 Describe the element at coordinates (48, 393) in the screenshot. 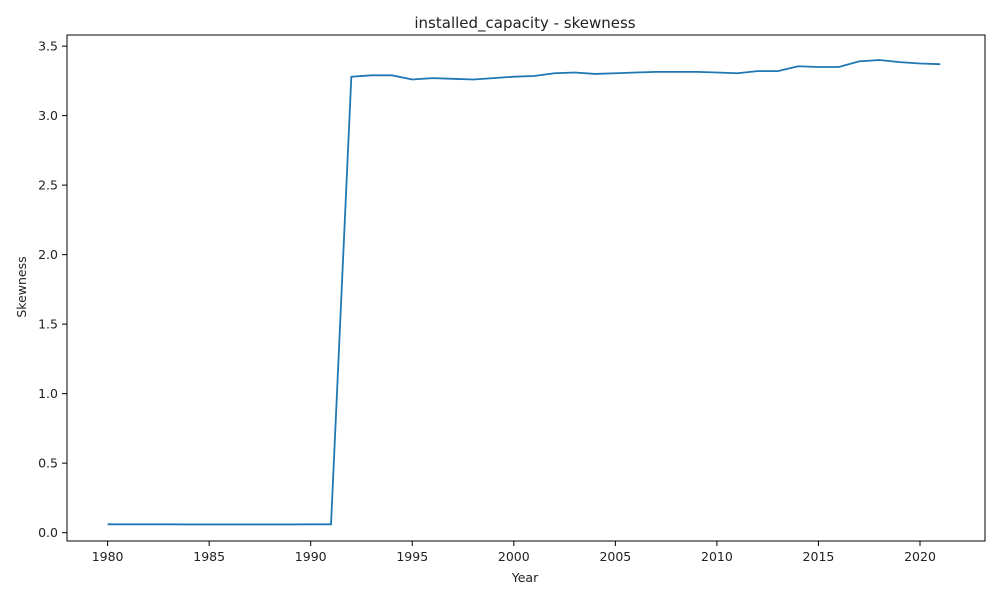

I see `y-tick-label: 1.0` at that location.